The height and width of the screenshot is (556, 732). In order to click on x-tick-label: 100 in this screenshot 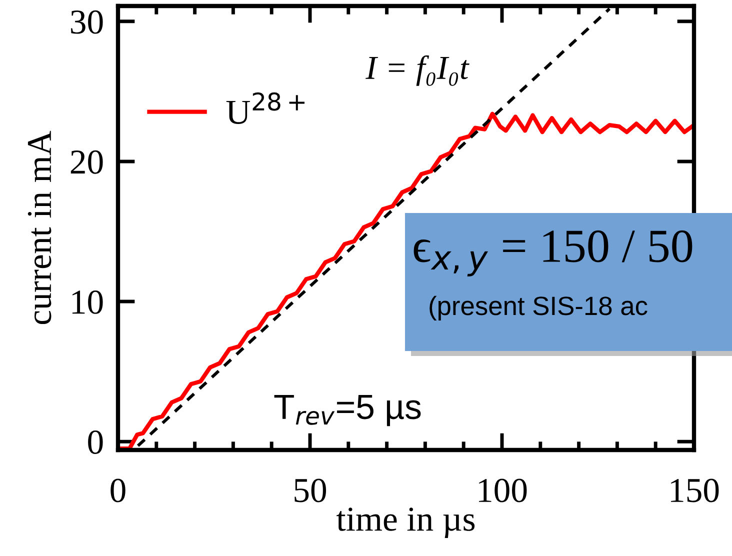, I will do `click(503, 490)`.